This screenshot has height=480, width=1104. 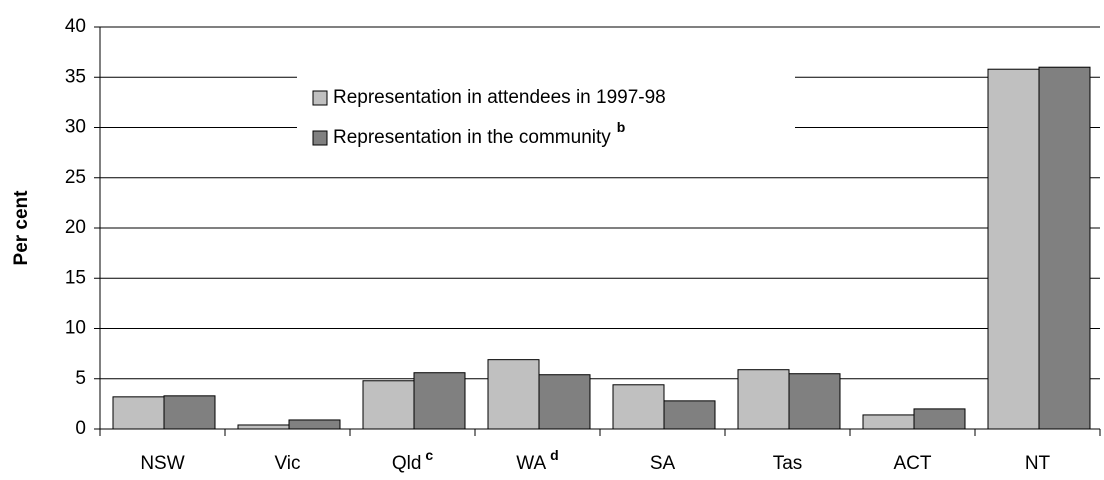 I want to click on x-tick-text: SA, so click(x=663, y=463).